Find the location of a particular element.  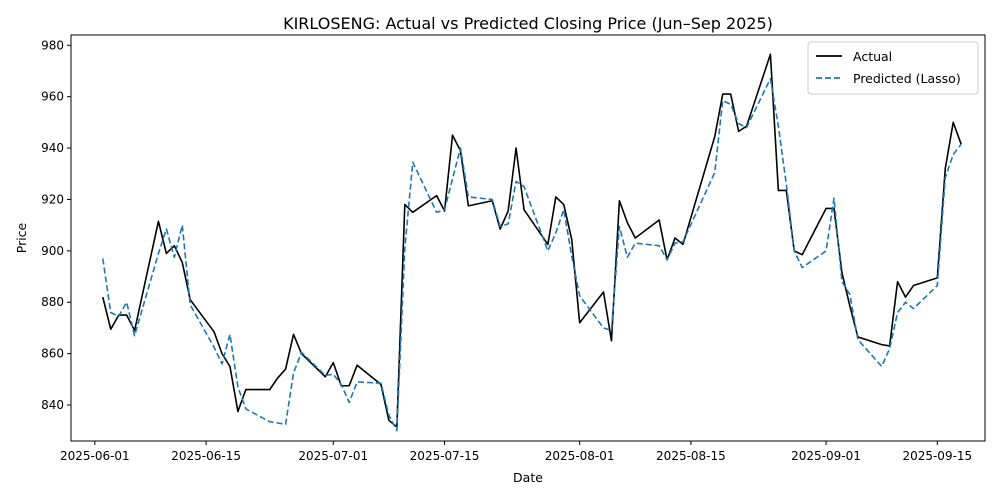

legend: Actual Predicted (Lasso) is located at coordinates (893, 68).